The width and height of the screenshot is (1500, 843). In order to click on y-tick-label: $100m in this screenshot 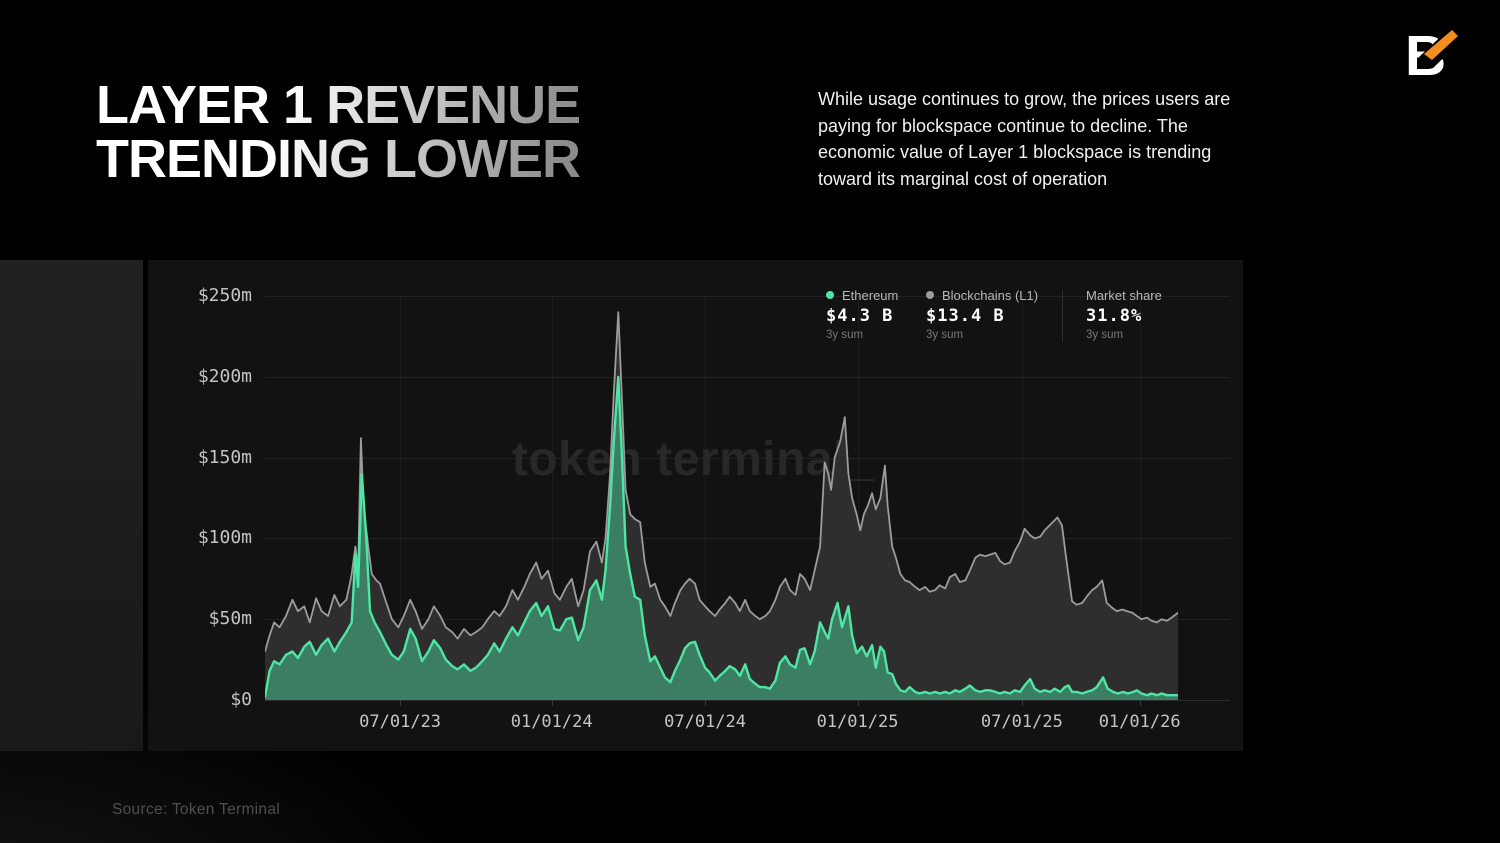, I will do `click(224, 538)`.